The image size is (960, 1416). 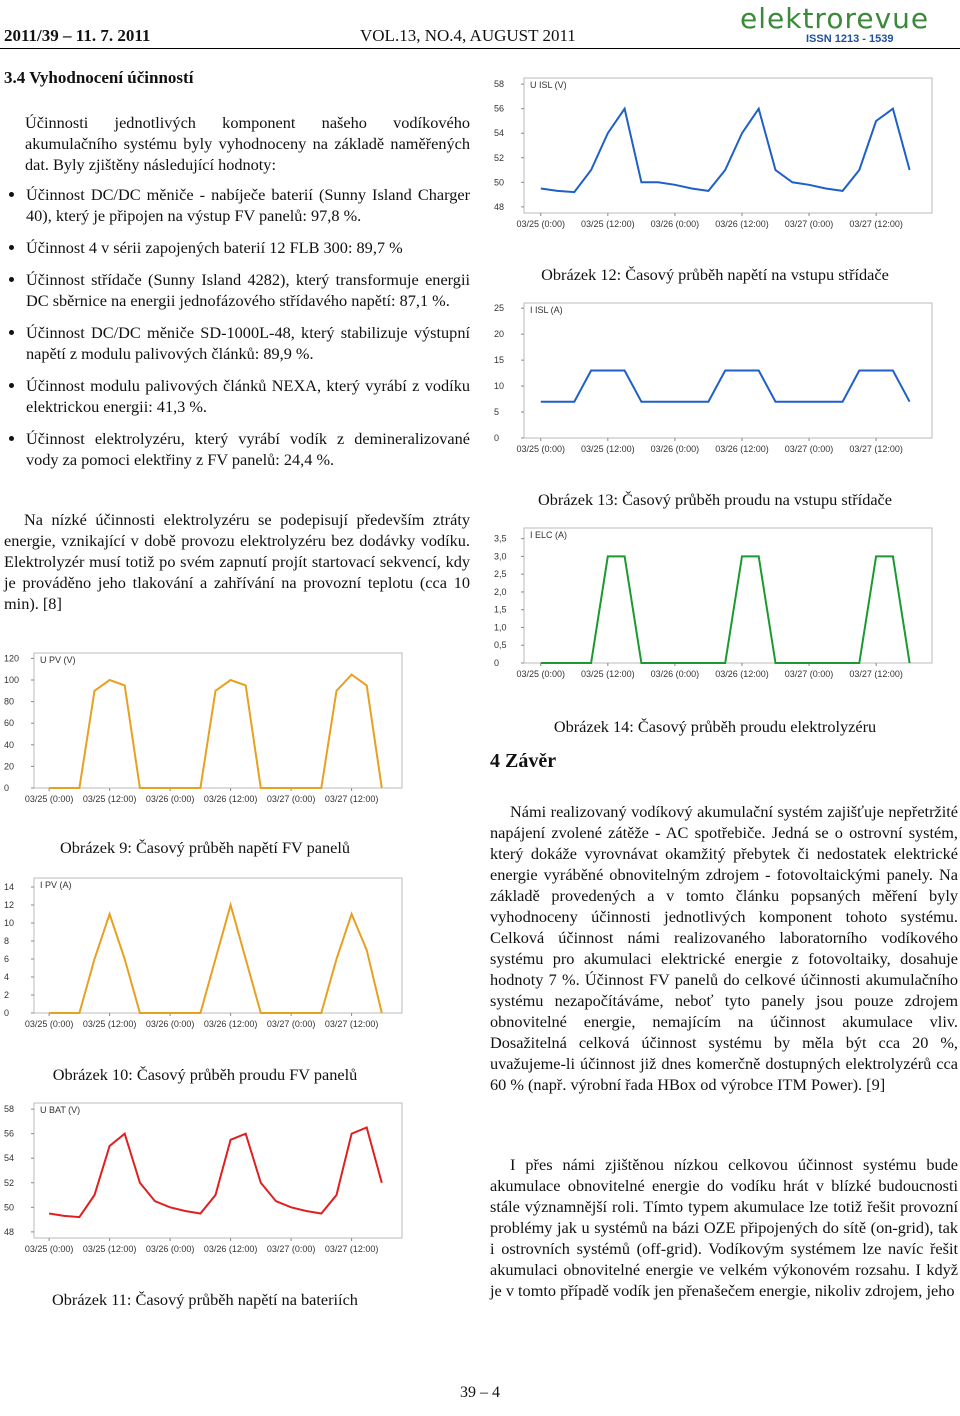 I want to click on section-heading: 3.4 Vyhodnocení účinností, so click(x=99, y=77).